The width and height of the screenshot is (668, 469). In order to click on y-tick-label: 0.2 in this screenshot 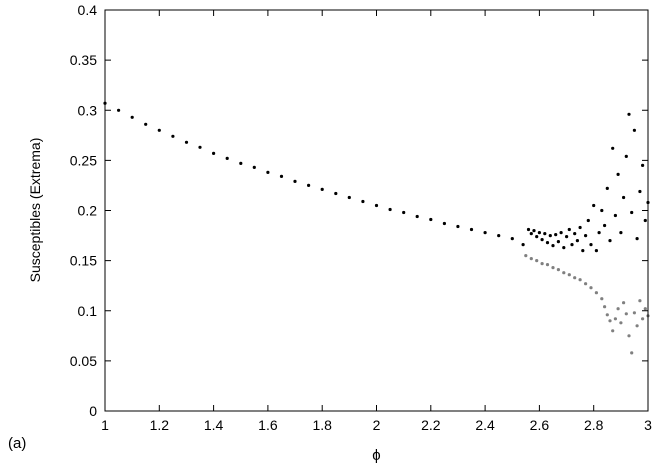, I will do `click(88, 211)`.